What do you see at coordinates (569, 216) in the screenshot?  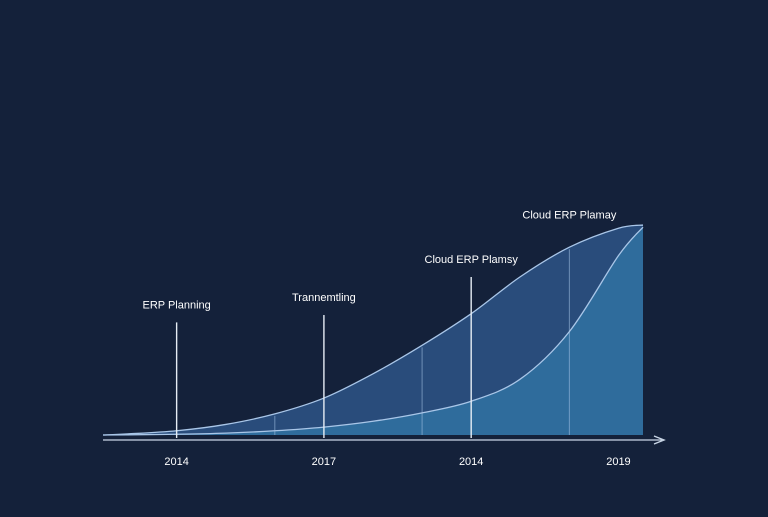 I see `annotation-label-3: Cloud ERP Plamay` at bounding box center [569, 216].